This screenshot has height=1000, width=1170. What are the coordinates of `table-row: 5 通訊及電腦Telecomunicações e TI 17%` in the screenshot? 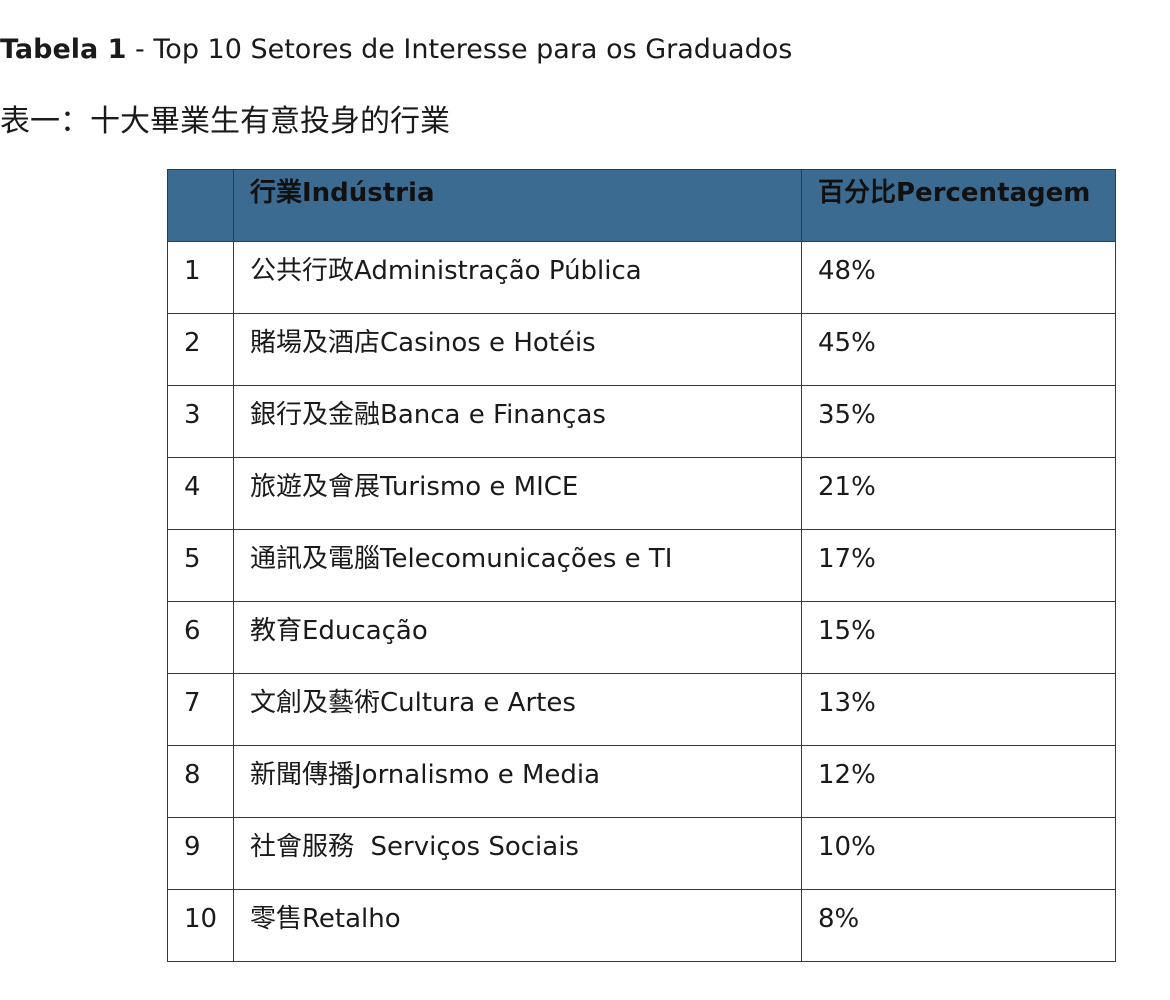 It's located at (641, 565).